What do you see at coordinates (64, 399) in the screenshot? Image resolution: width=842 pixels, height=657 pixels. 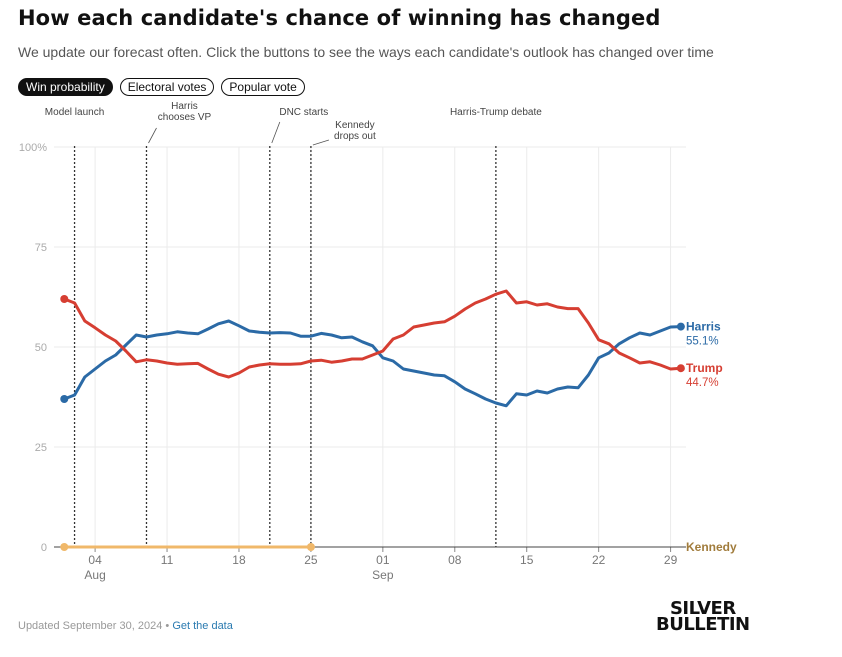 I see `harris-start-point` at bounding box center [64, 399].